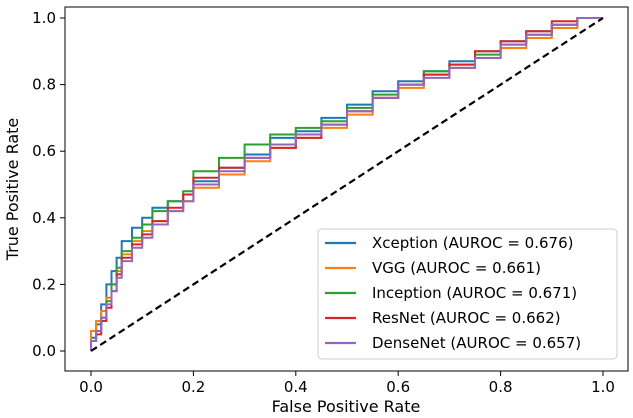 Image resolution: width=633 pixels, height=418 pixels. I want to click on y-tick-label: 0.2, so click(44, 284).